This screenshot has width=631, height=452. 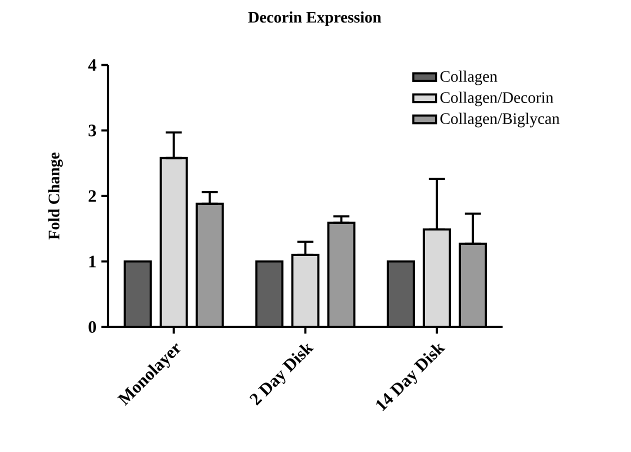 I want to click on legend-label: Collagen, so click(x=469, y=78).